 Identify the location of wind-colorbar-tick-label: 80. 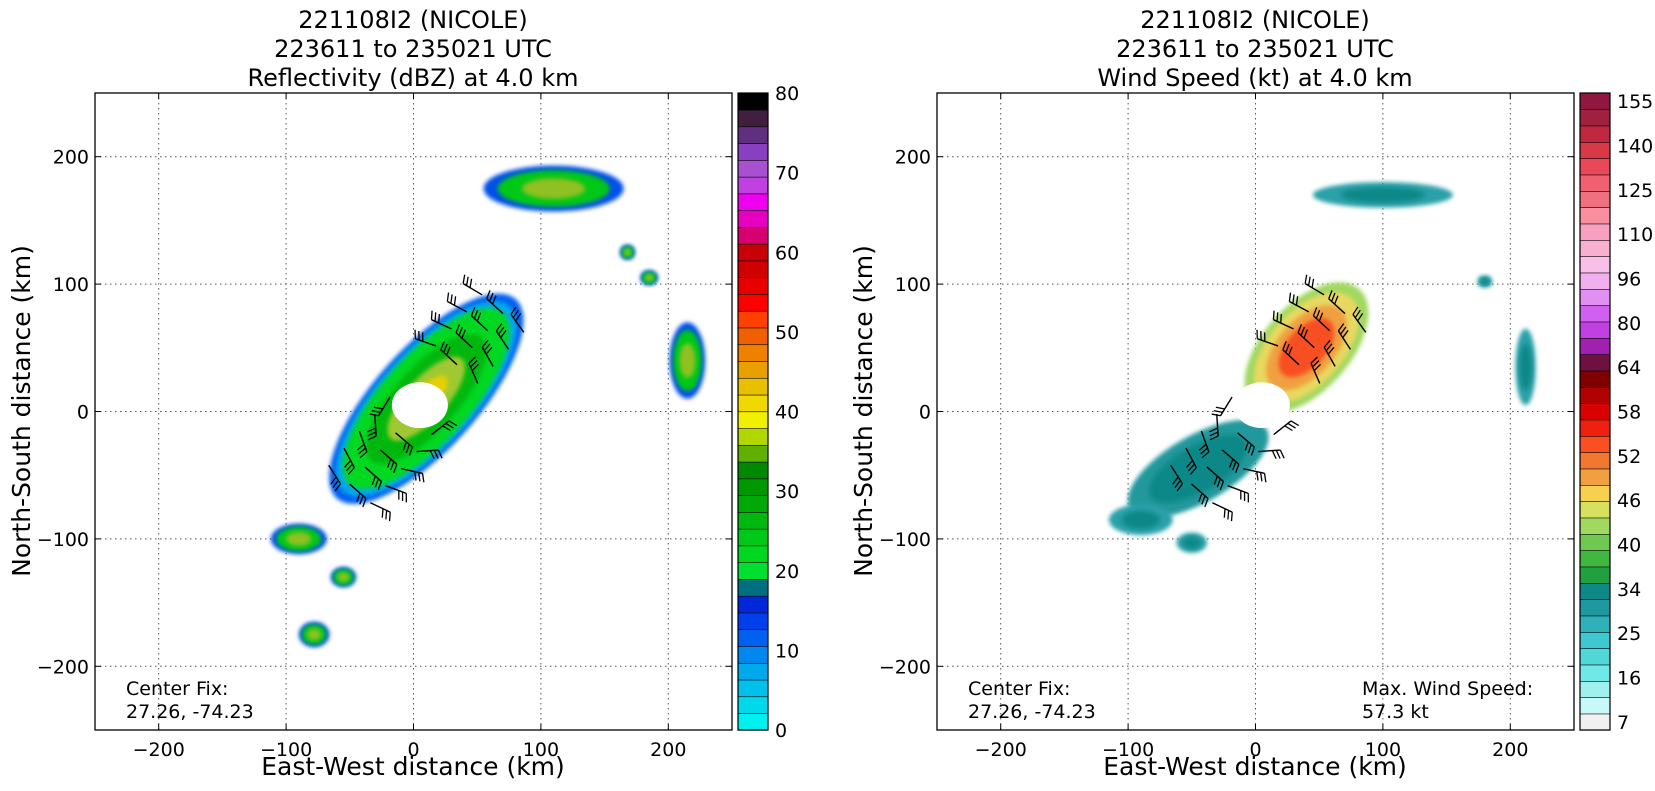
(1629, 324).